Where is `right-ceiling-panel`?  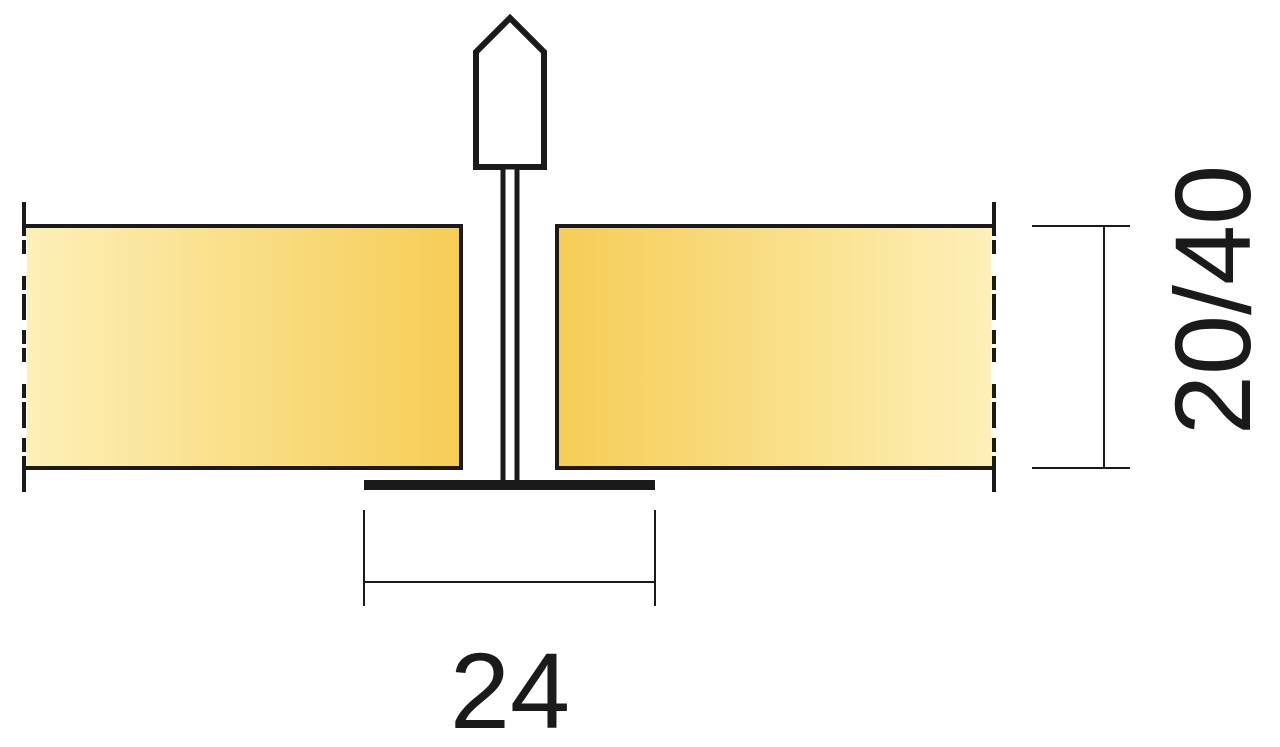 right-ceiling-panel is located at coordinates (776, 347).